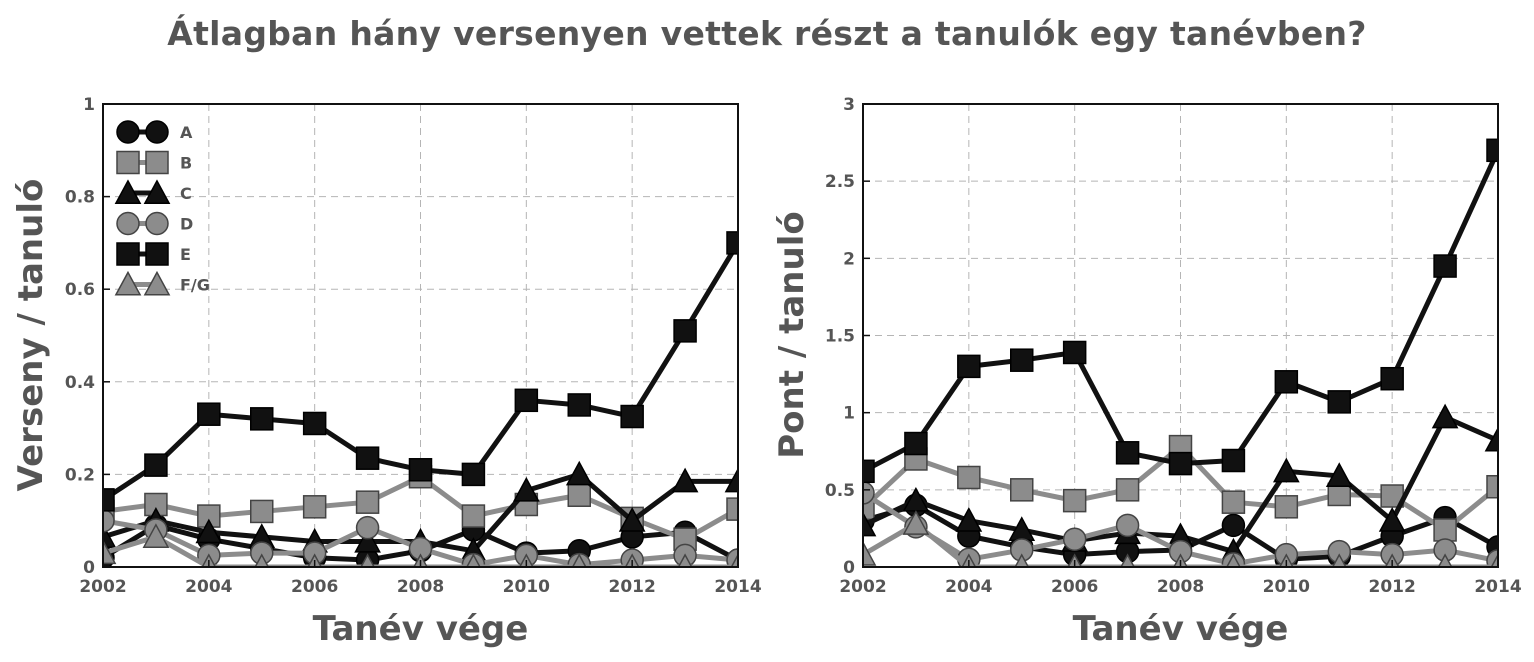  Describe the element at coordinates (792, 334) in the screenshot. I see `y-axis-label: Pont / tanuló` at that location.